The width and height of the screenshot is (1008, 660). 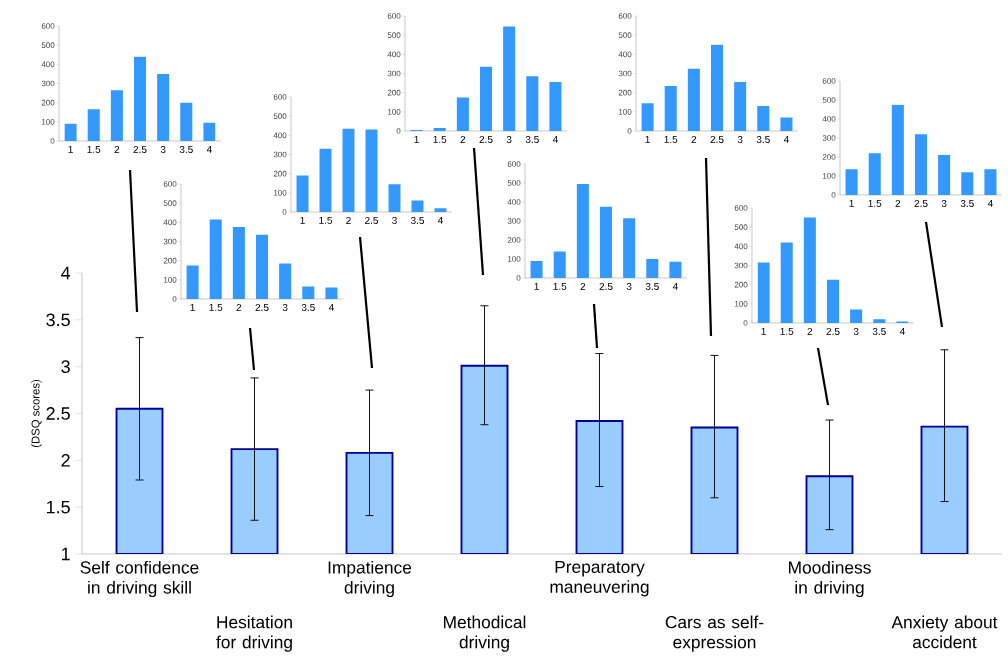 What do you see at coordinates (139, 579) in the screenshot?
I see `x-tick-label: Self confidence in driving skill` at bounding box center [139, 579].